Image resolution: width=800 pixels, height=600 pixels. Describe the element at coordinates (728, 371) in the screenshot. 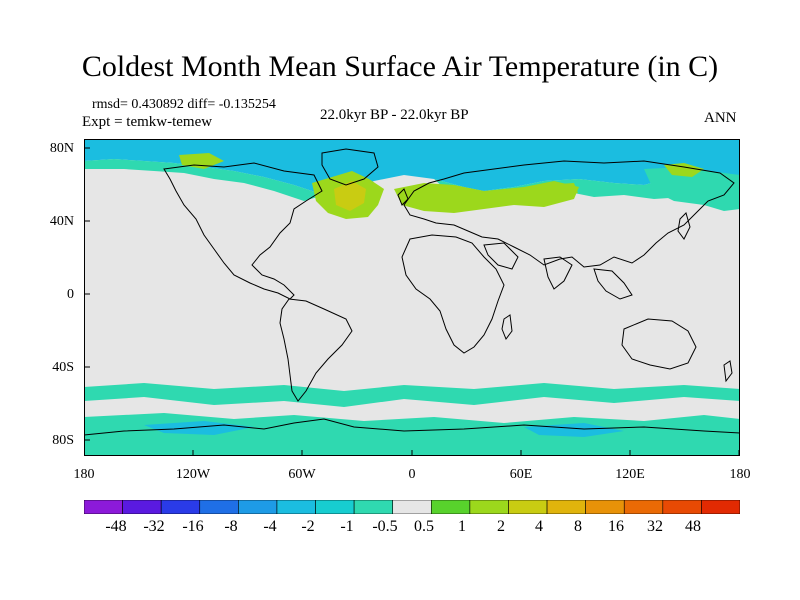

I see `new-zealand-outline` at that location.